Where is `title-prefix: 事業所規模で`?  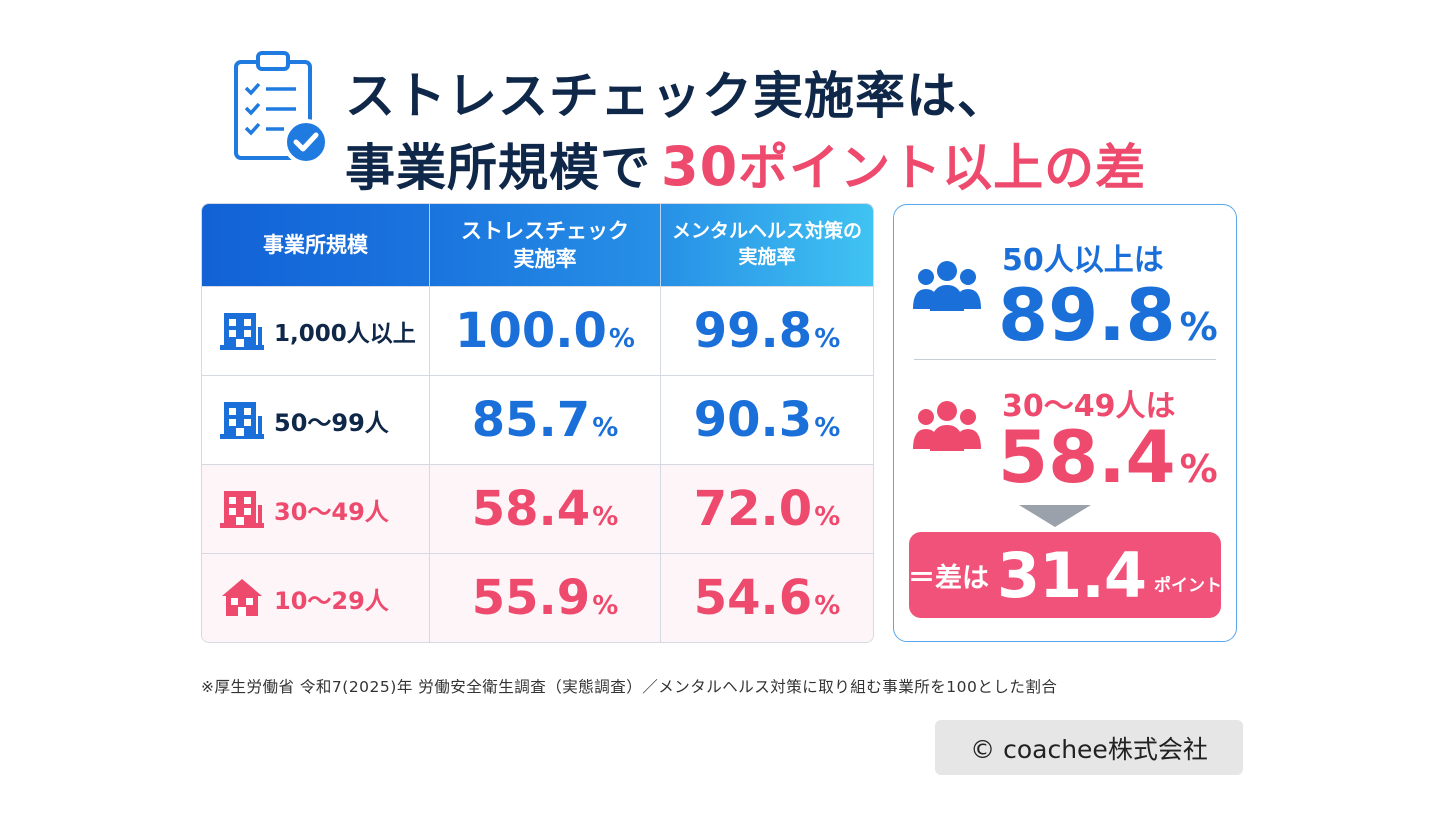 title-prefix: 事業所規模で is located at coordinates (498, 168).